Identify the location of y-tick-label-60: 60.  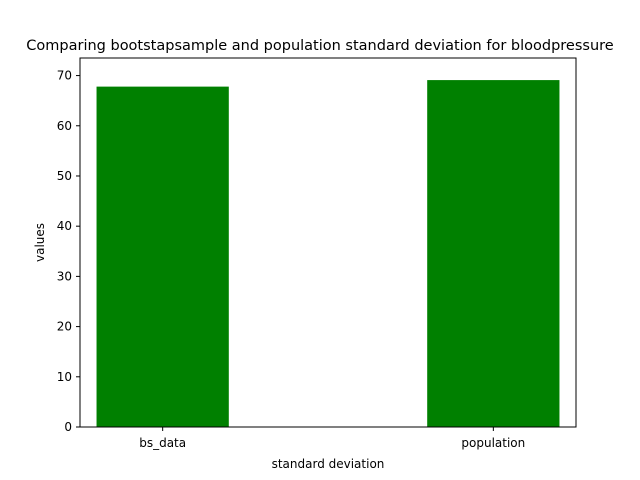
(64, 126).